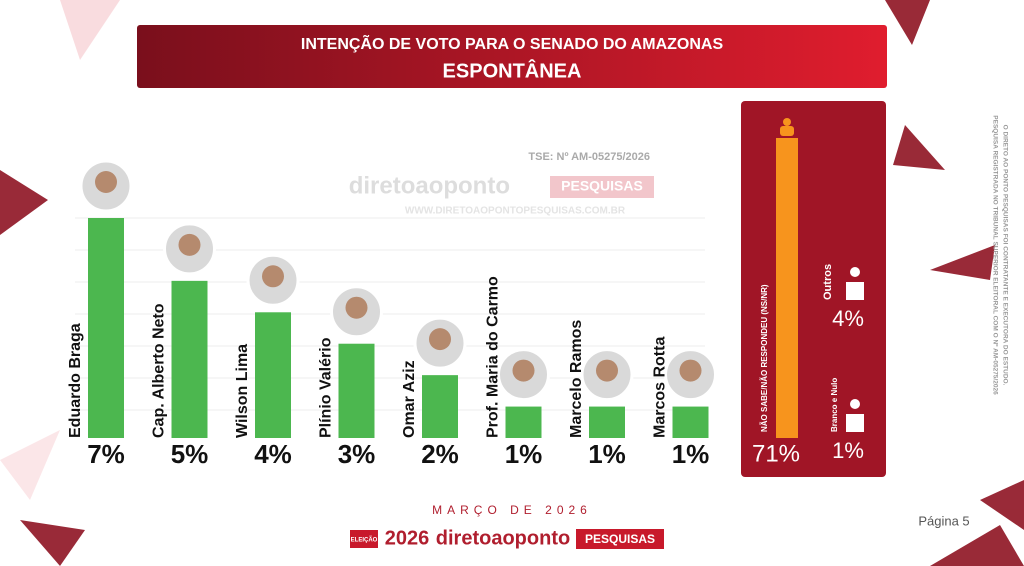 Image resolution: width=1024 pixels, height=566 pixels. Describe the element at coordinates (512, 70) in the screenshot. I see `subtitle: ESPONTÂNEA` at that location.